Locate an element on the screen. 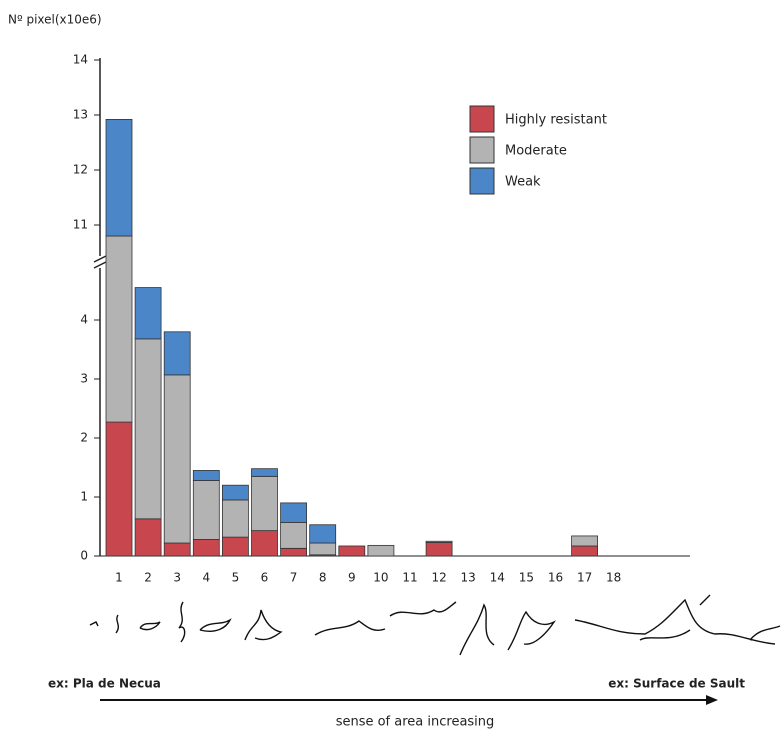 The image size is (784, 744). x-tick-label: 11 is located at coordinates (409, 578).